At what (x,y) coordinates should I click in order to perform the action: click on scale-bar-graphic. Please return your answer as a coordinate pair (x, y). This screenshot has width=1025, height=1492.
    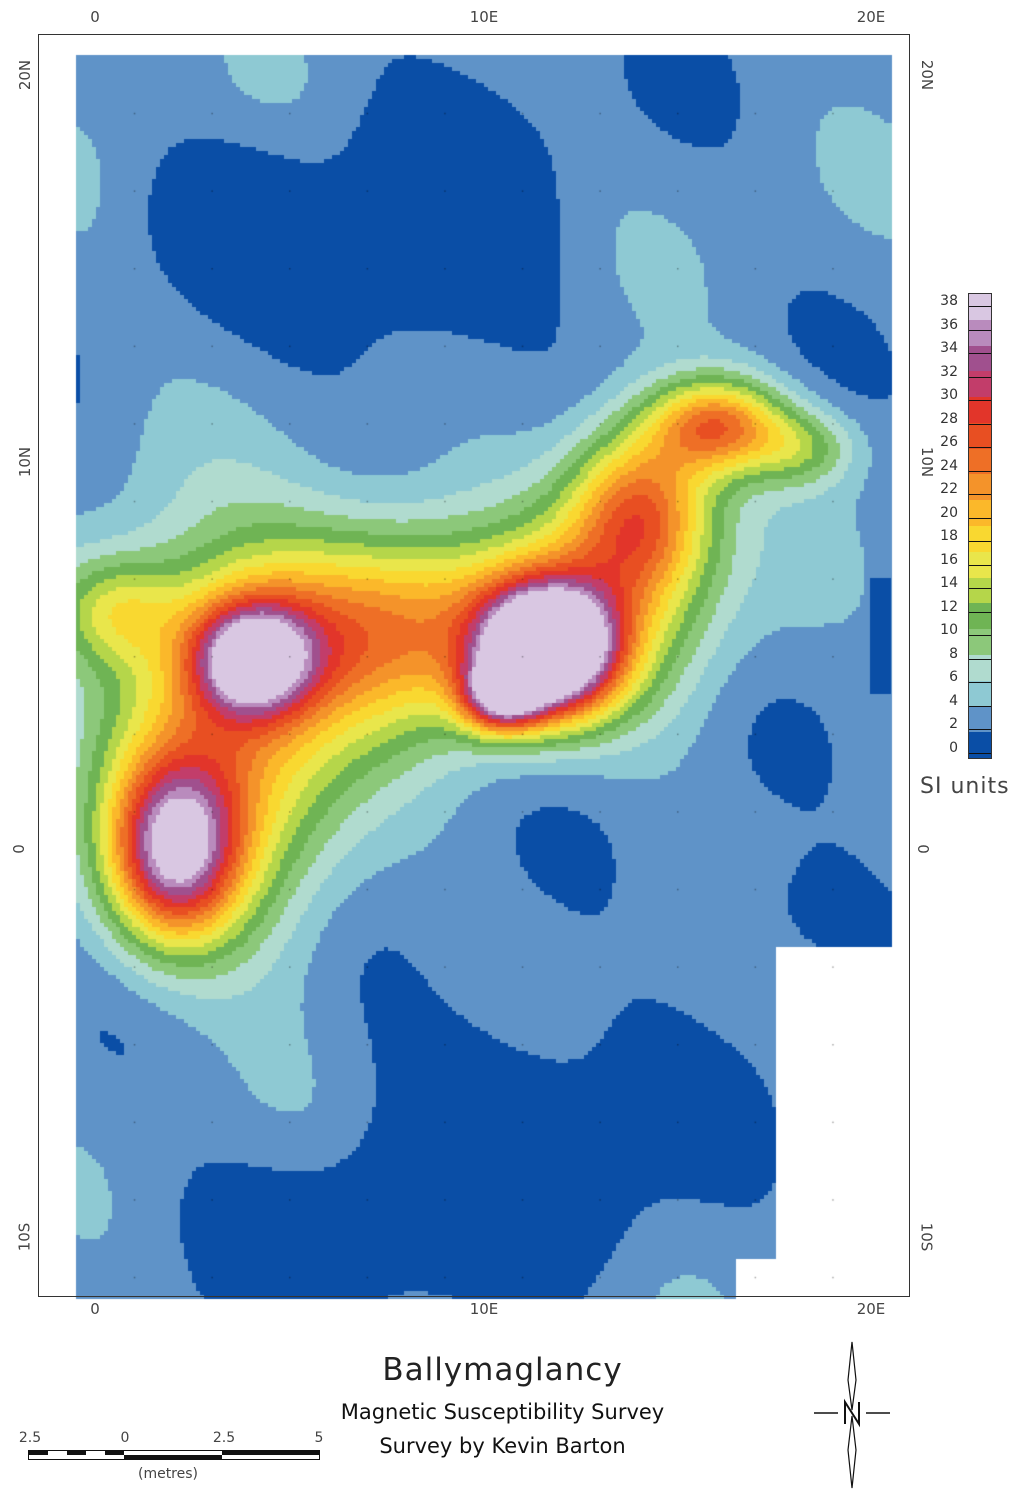
    Looking at the image, I should click on (174, 1455).